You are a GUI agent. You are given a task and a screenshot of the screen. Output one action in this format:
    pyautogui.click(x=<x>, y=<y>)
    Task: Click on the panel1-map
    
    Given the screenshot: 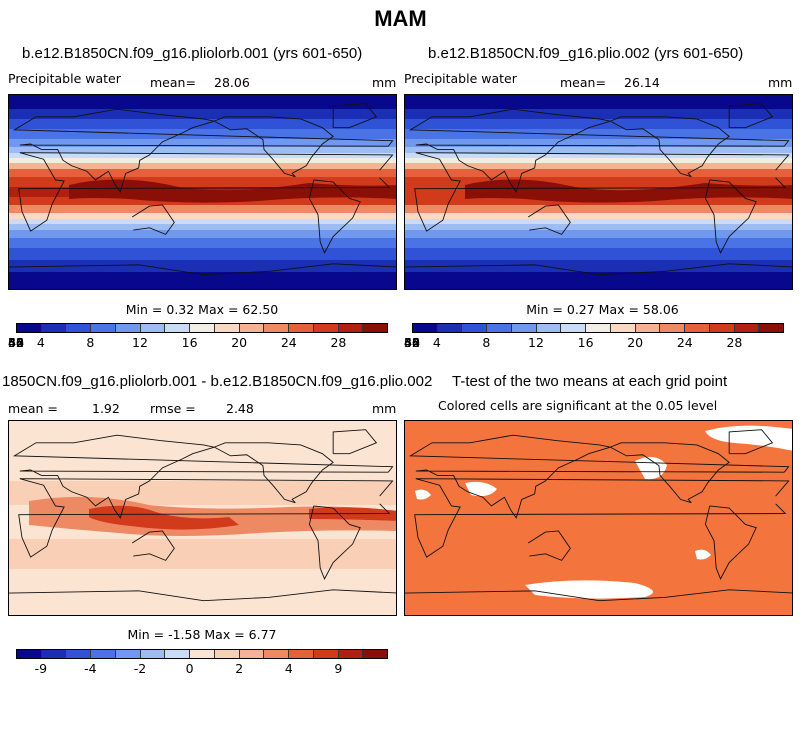 What is the action you would take?
    pyautogui.click(x=202, y=192)
    